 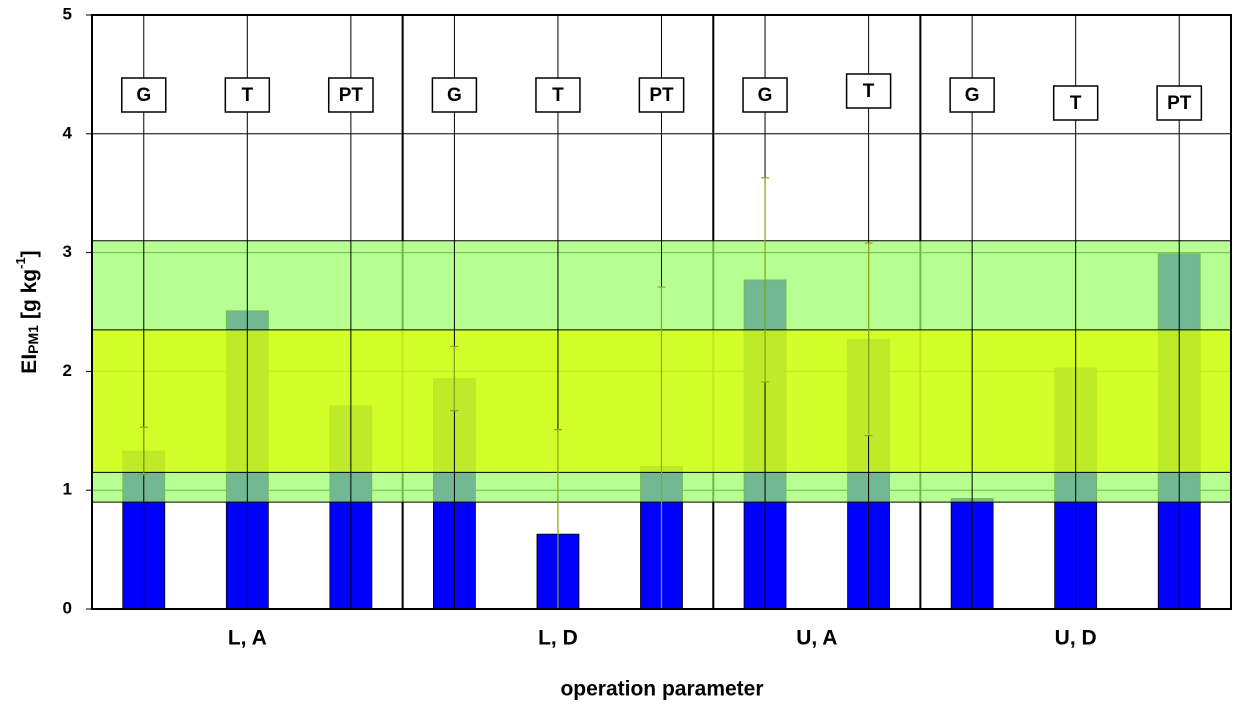 What do you see at coordinates (33, 339) in the screenshot?
I see `y-label-sub: PM1` at bounding box center [33, 339].